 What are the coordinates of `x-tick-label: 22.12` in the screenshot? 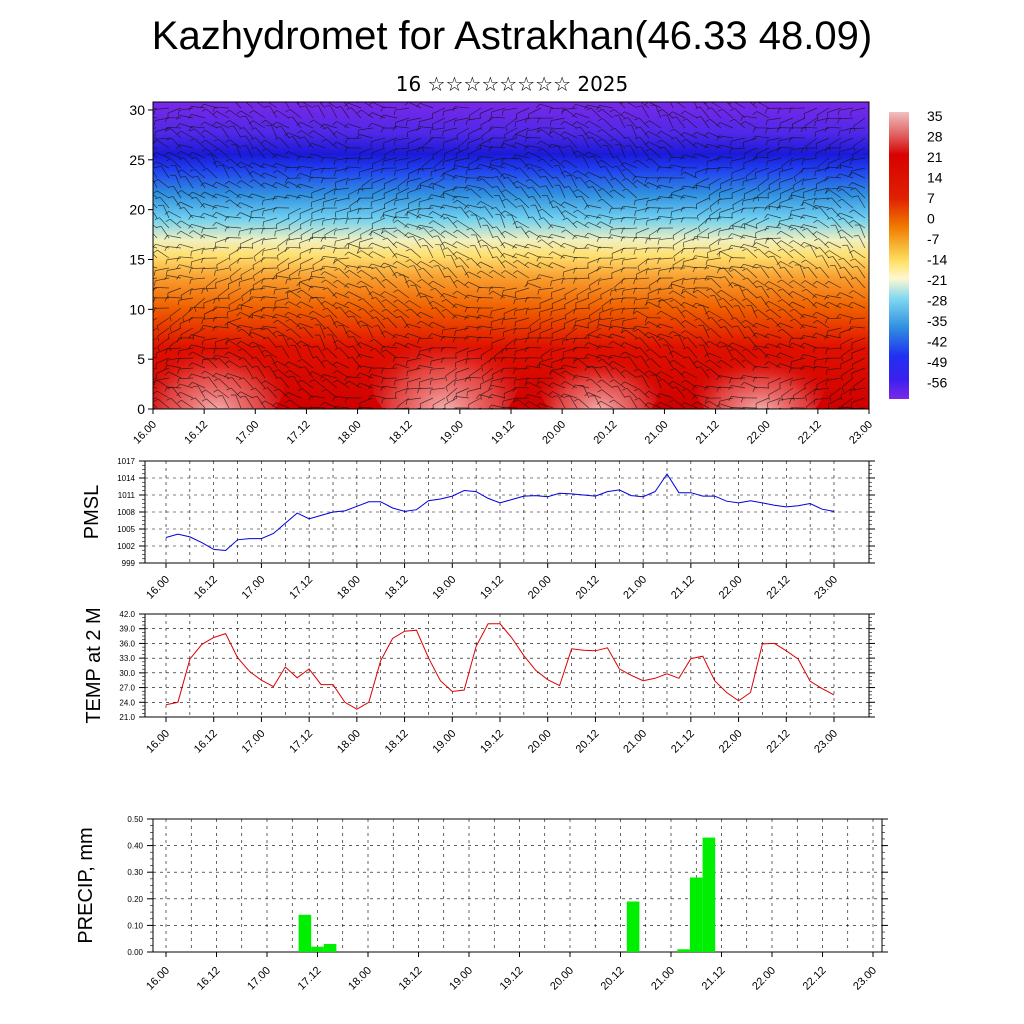 It's located at (778, 588).